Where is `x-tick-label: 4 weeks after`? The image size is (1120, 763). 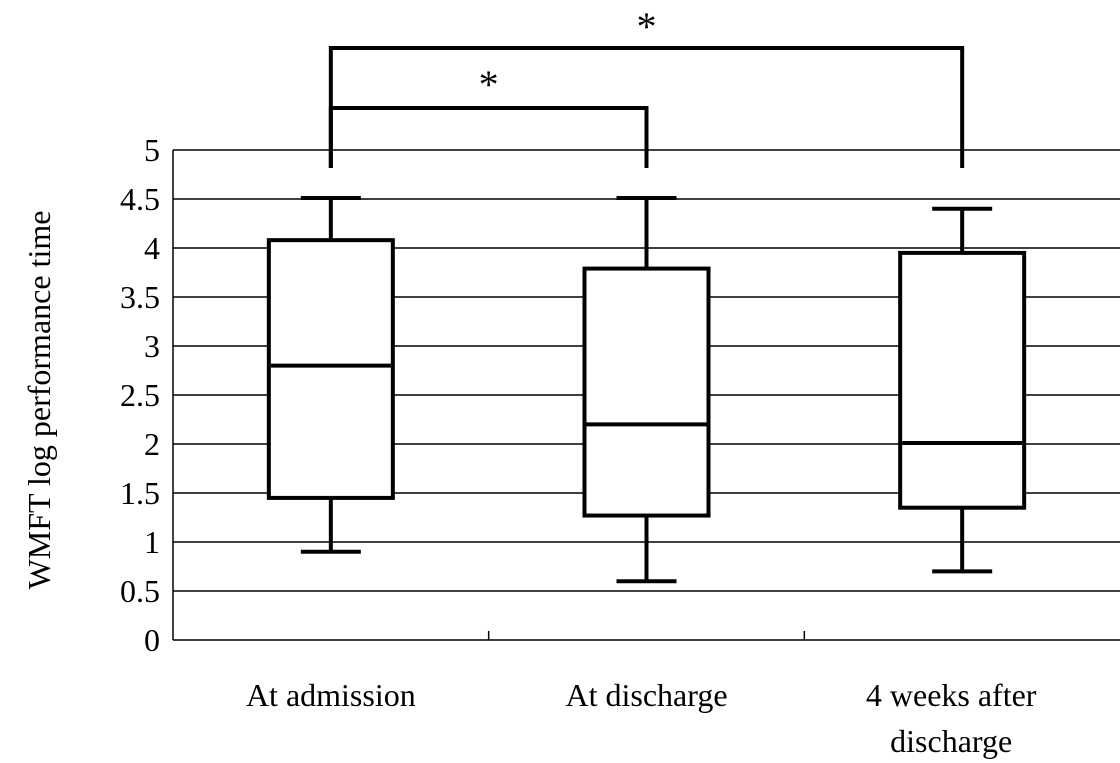
x-tick-label: 4 weeks after is located at coordinates (951, 695).